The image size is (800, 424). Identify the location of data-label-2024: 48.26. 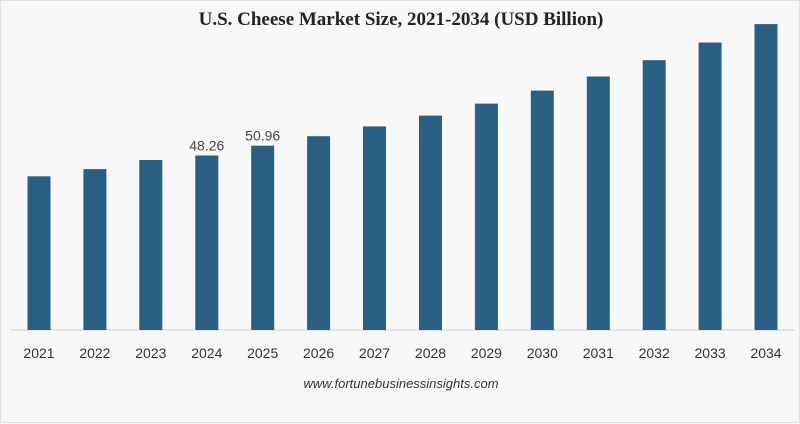
(206, 146).